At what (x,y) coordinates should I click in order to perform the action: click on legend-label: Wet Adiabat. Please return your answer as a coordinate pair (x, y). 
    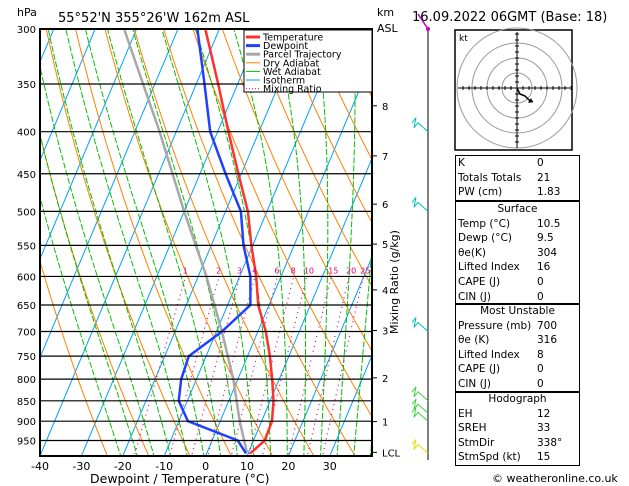
    Looking at the image, I should click on (292, 72).